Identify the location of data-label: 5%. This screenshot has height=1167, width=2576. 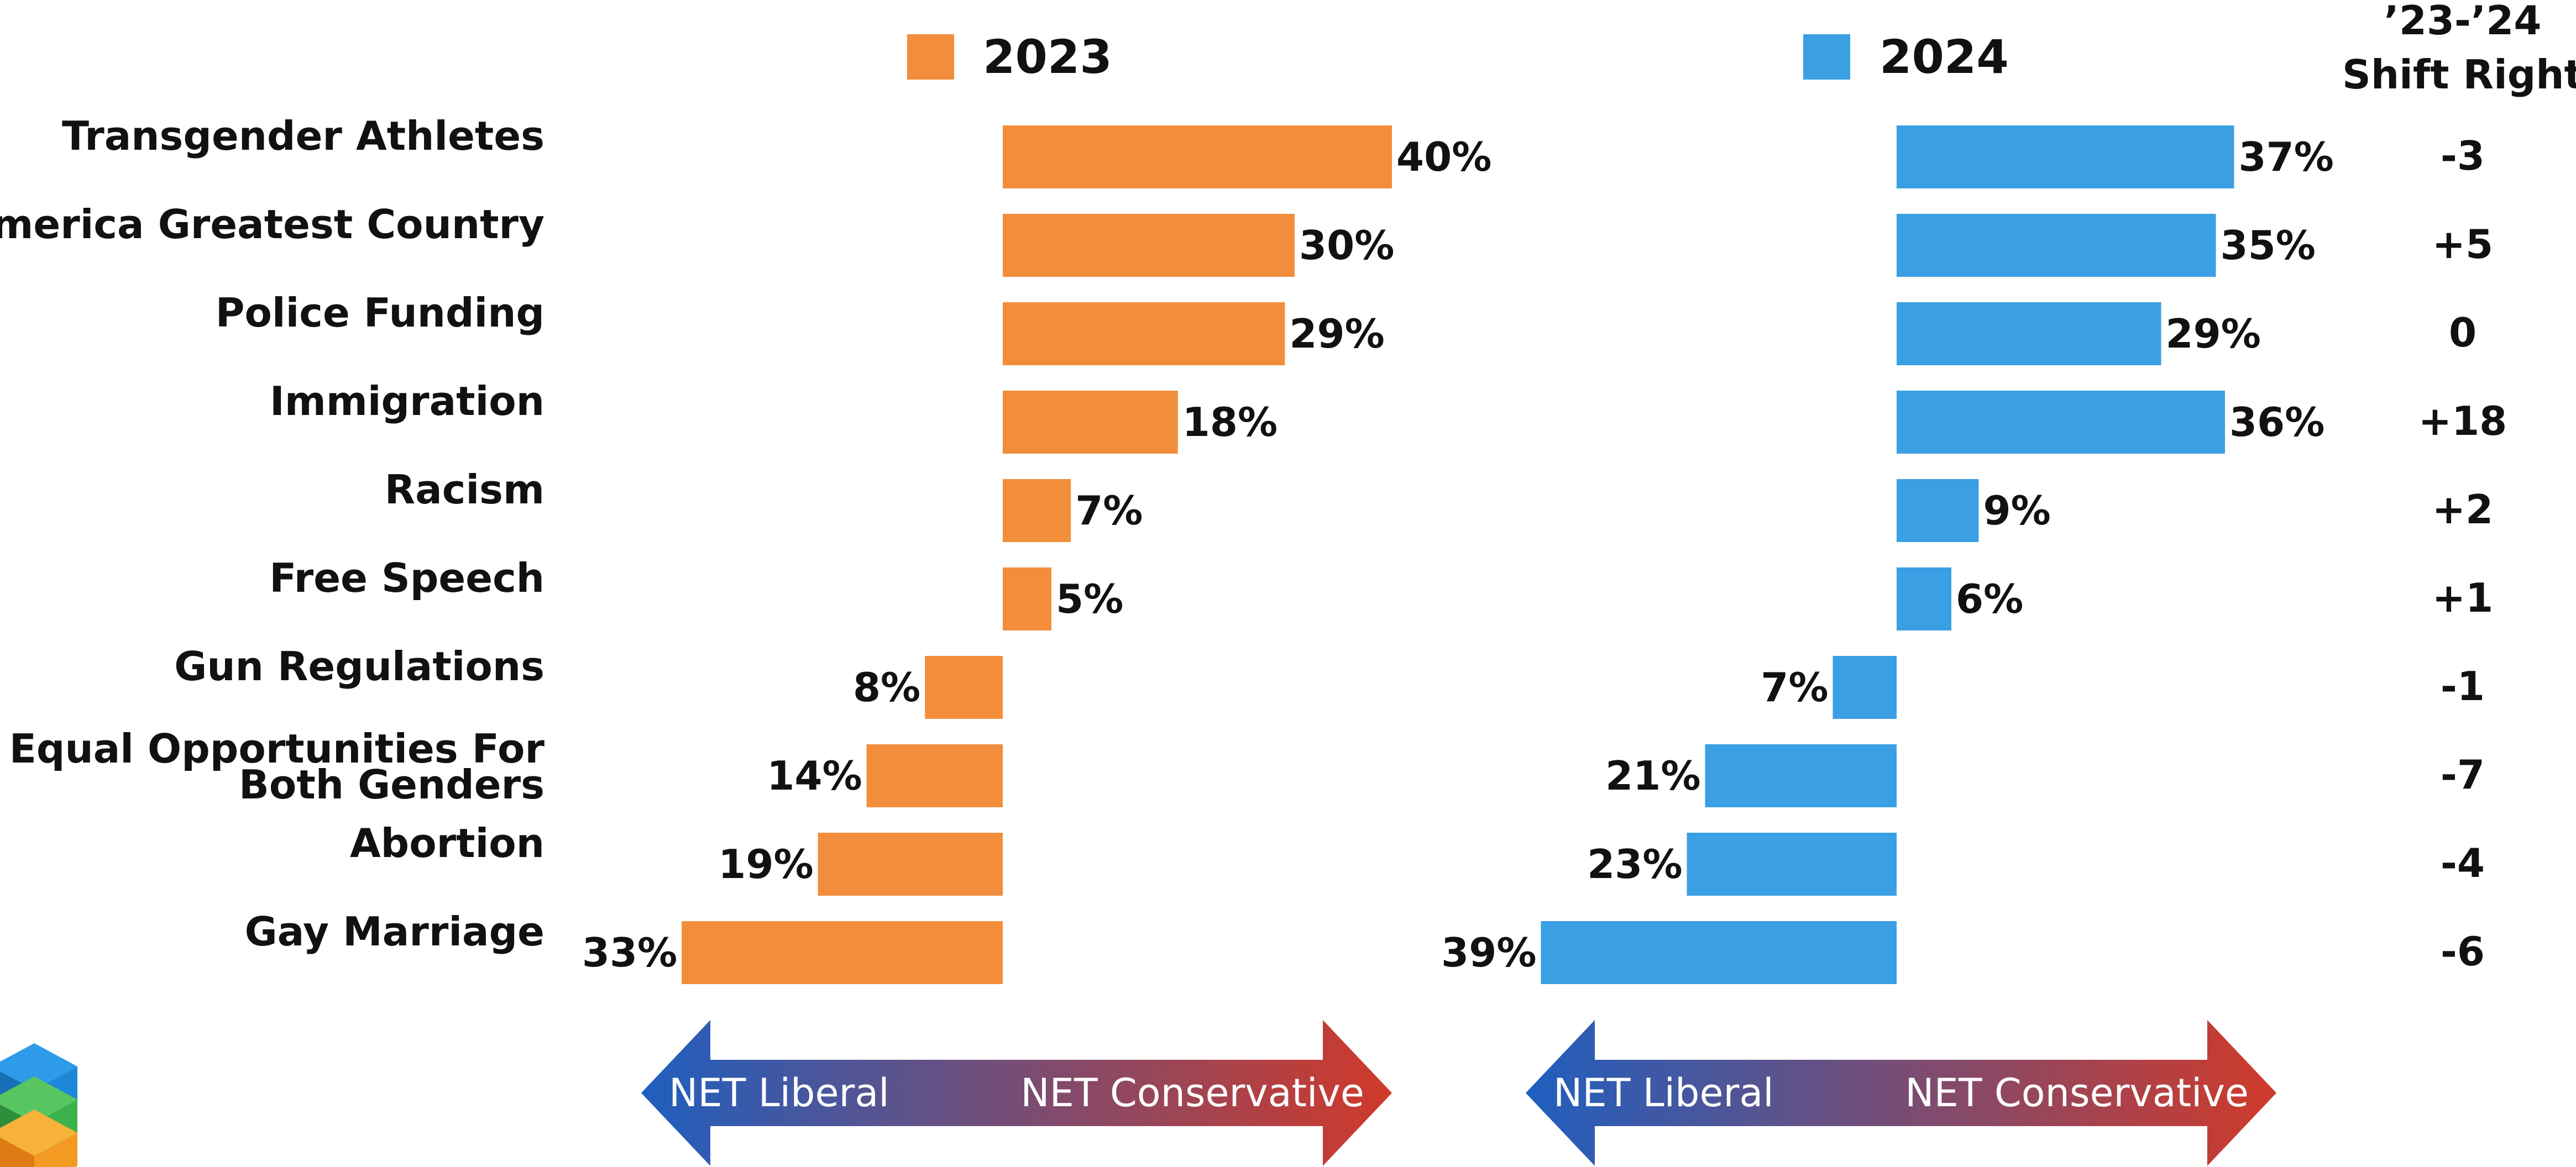
(1089, 599).